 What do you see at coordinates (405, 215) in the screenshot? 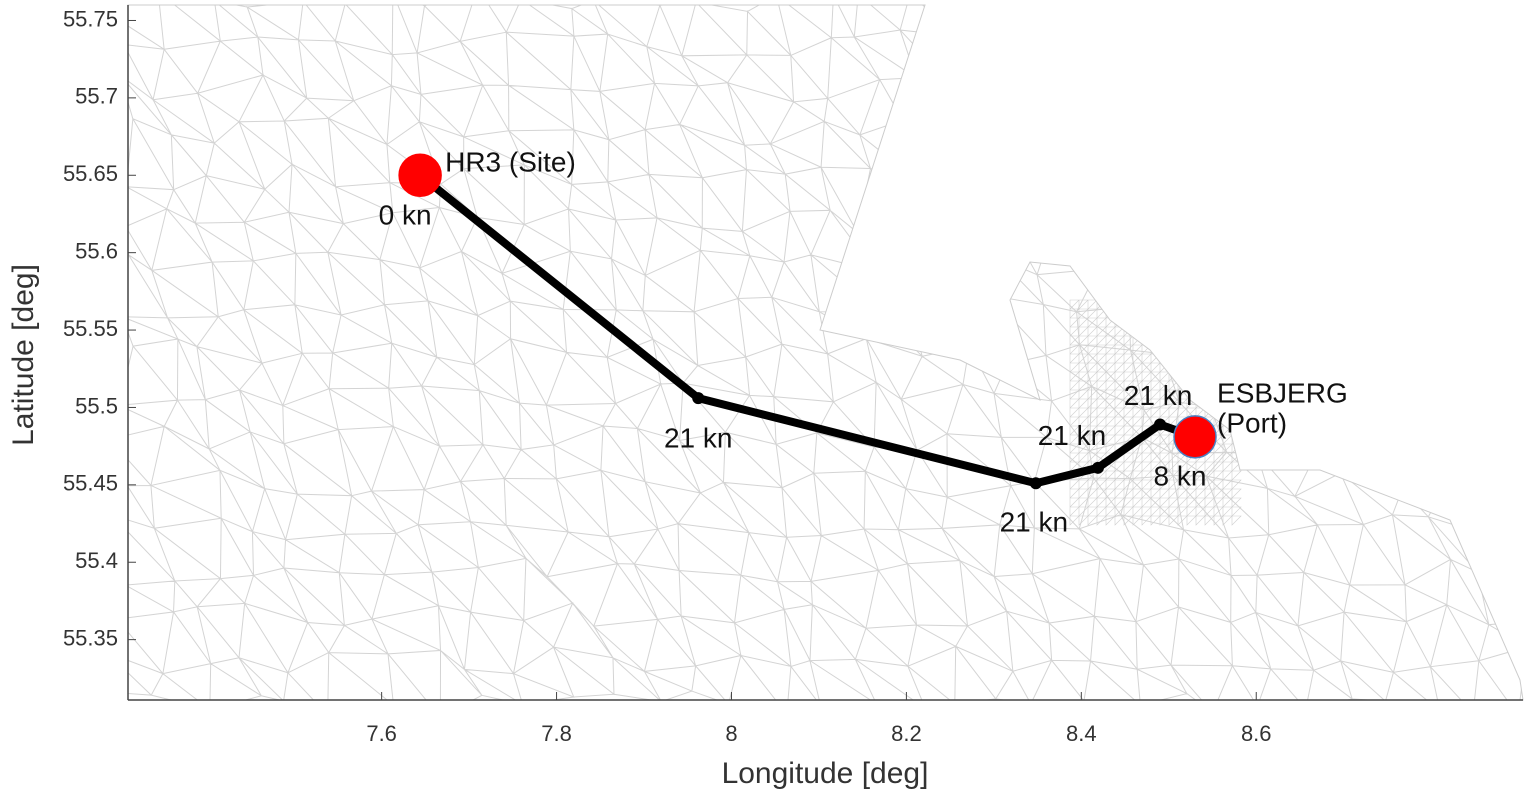
I see `speed-label: 0 kn` at bounding box center [405, 215].